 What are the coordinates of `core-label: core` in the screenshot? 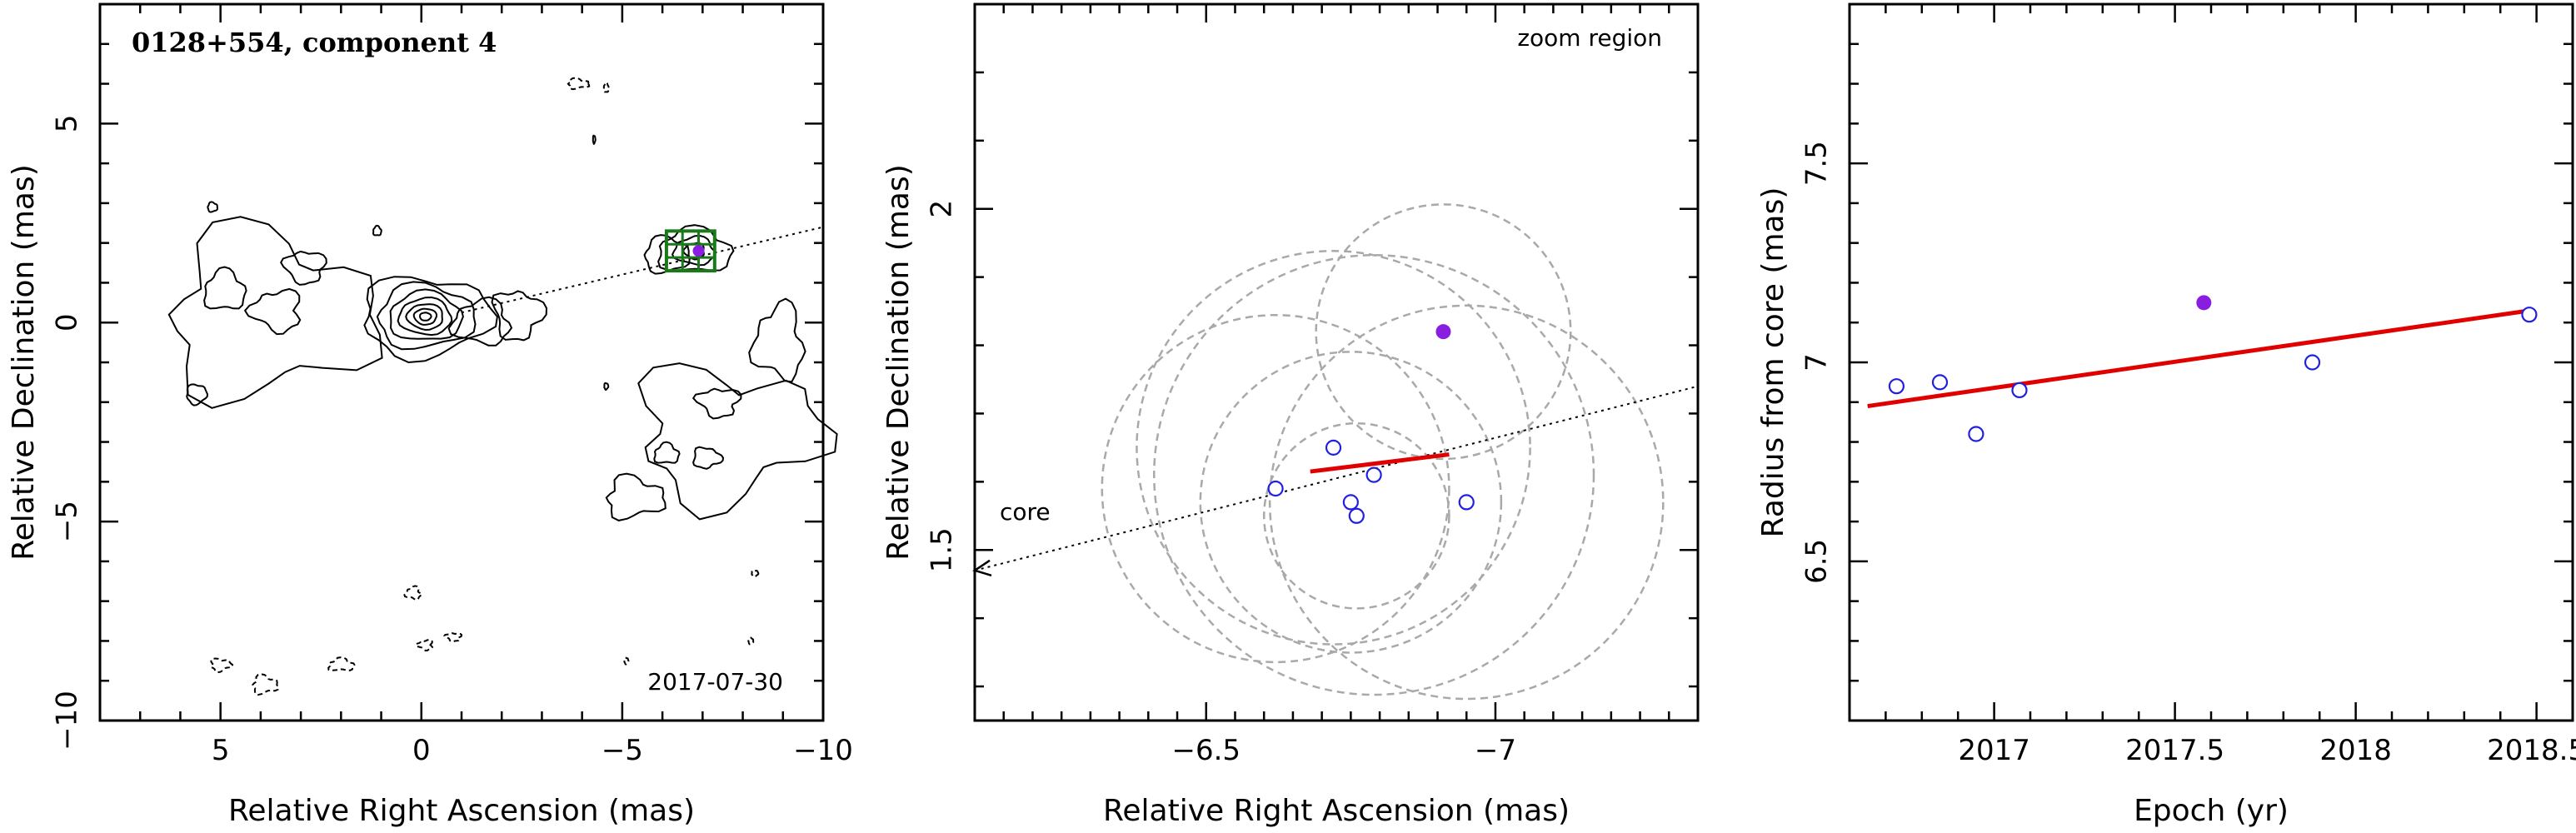 It's located at (1025, 512).